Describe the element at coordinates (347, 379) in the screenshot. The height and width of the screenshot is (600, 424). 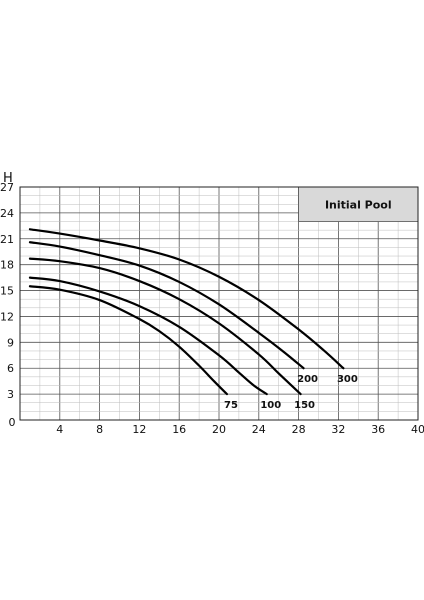
I see `curve-label-300: 300` at that location.